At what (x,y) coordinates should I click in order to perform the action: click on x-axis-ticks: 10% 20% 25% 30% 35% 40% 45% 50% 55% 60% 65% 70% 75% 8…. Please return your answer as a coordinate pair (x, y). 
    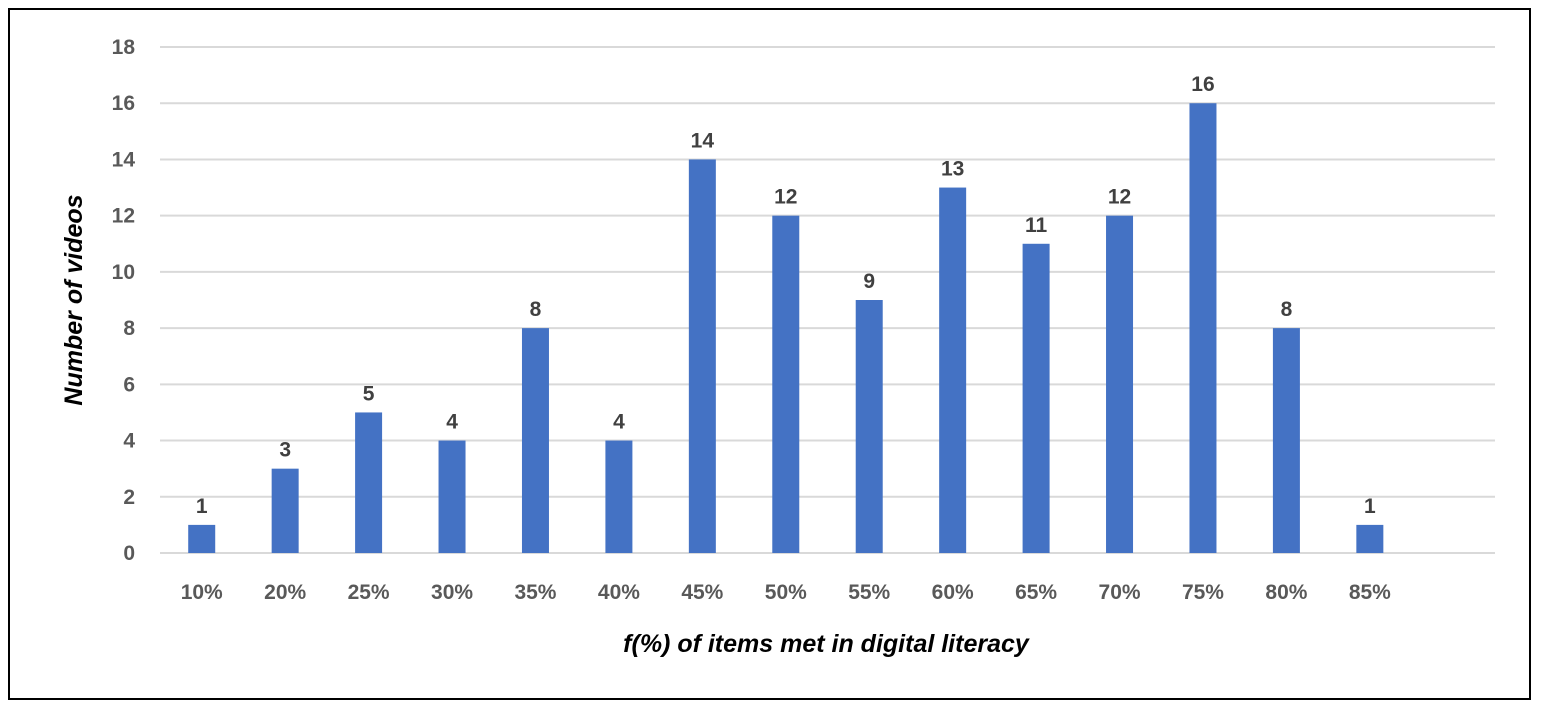
    Looking at the image, I should click on (786, 592).